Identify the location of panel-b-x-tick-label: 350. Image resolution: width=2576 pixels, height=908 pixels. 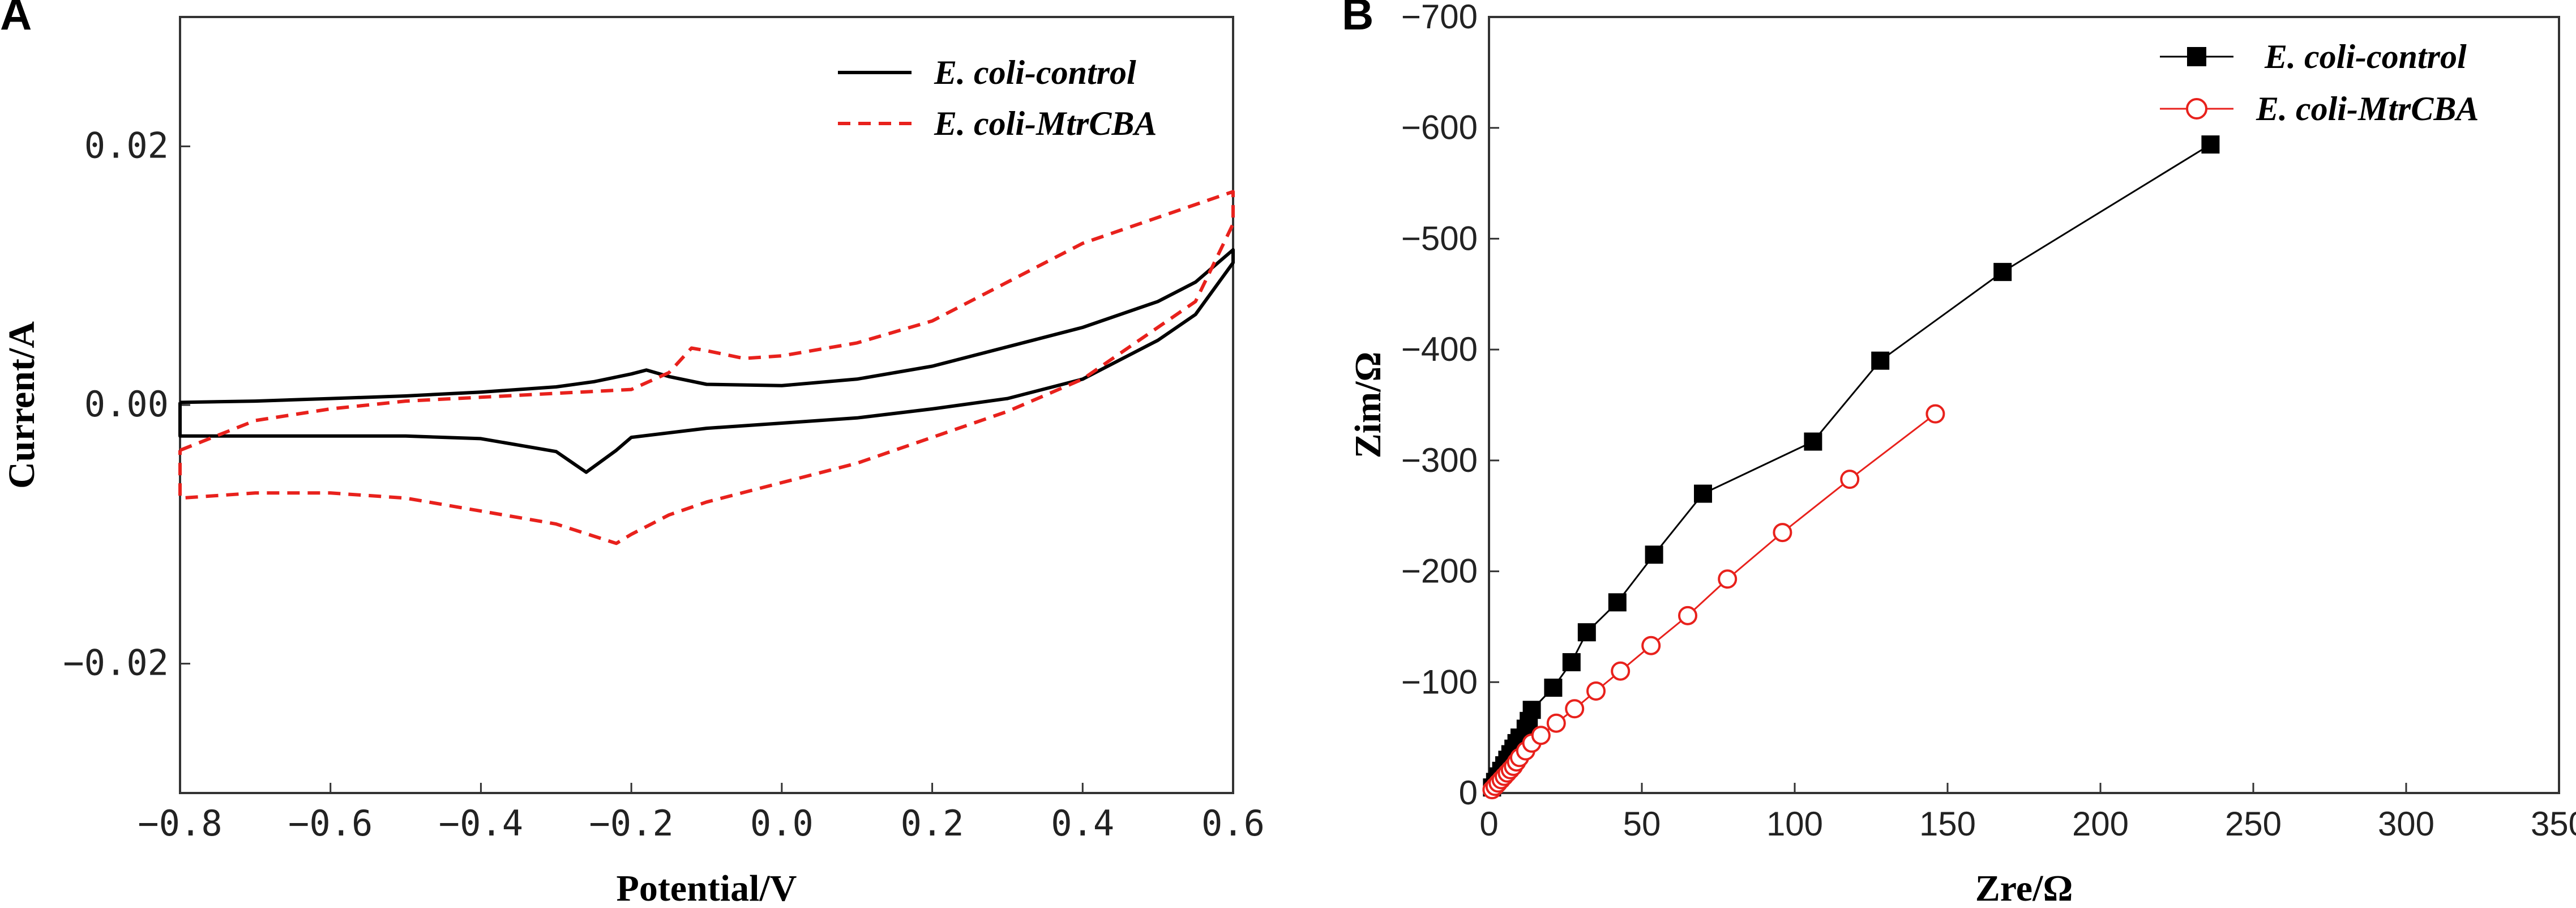
(2553, 824).